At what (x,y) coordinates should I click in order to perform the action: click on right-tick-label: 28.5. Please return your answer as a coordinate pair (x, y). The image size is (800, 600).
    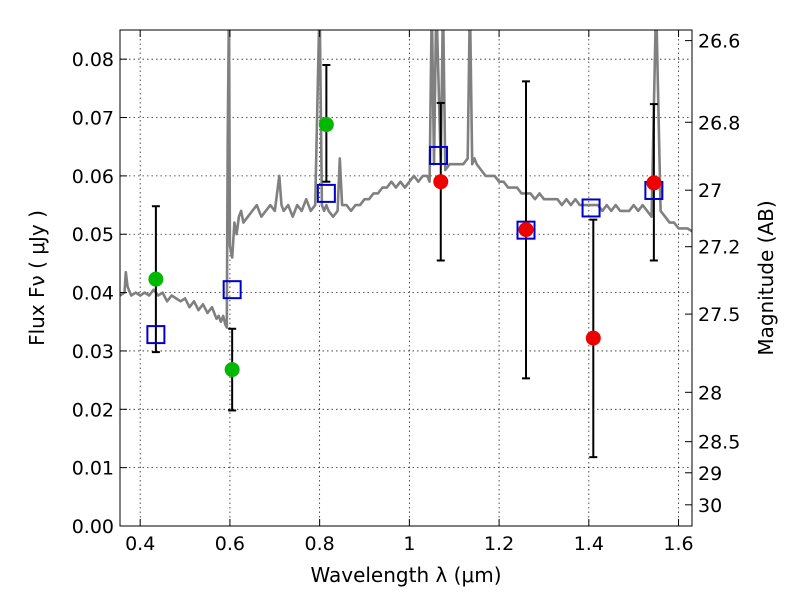
    Looking at the image, I should click on (719, 443).